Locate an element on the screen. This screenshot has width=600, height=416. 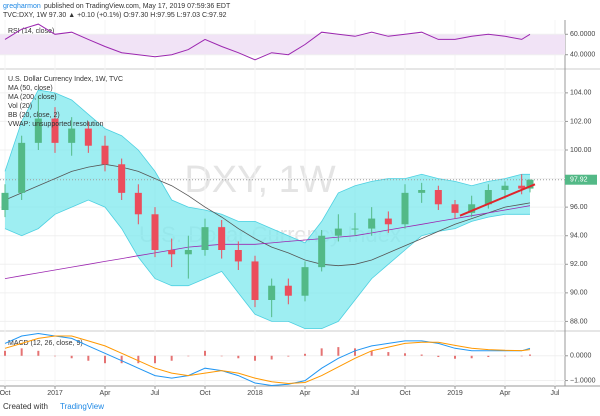
rsi-line is located at coordinates (267, 42).